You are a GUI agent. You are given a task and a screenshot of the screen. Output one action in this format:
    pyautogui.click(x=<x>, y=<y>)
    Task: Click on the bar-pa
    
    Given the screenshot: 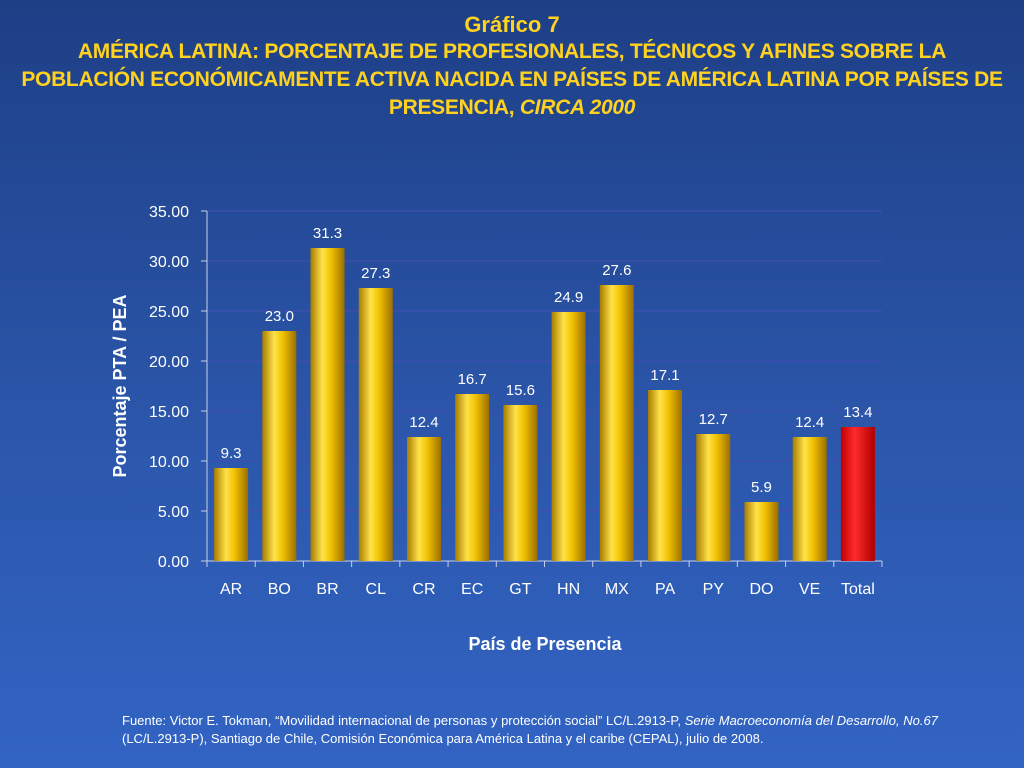 What is the action you would take?
    pyautogui.click(x=665, y=475)
    